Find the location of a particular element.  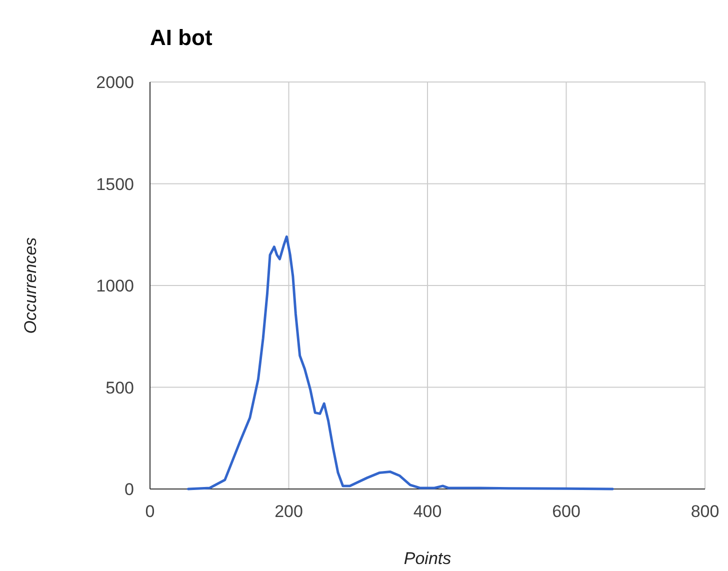

y-tick-label: 0 is located at coordinates (129, 489).